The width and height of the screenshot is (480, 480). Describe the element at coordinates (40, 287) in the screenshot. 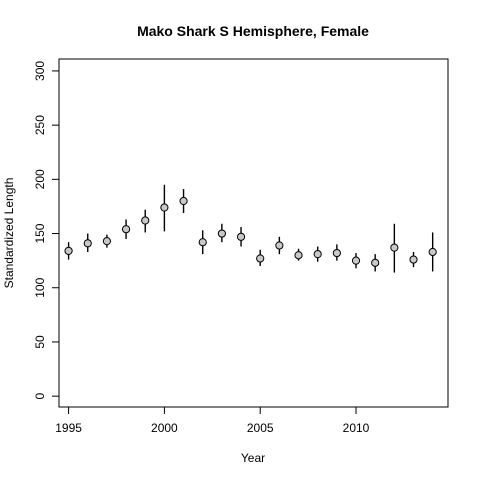

I see `y-tick-label: 100` at that location.